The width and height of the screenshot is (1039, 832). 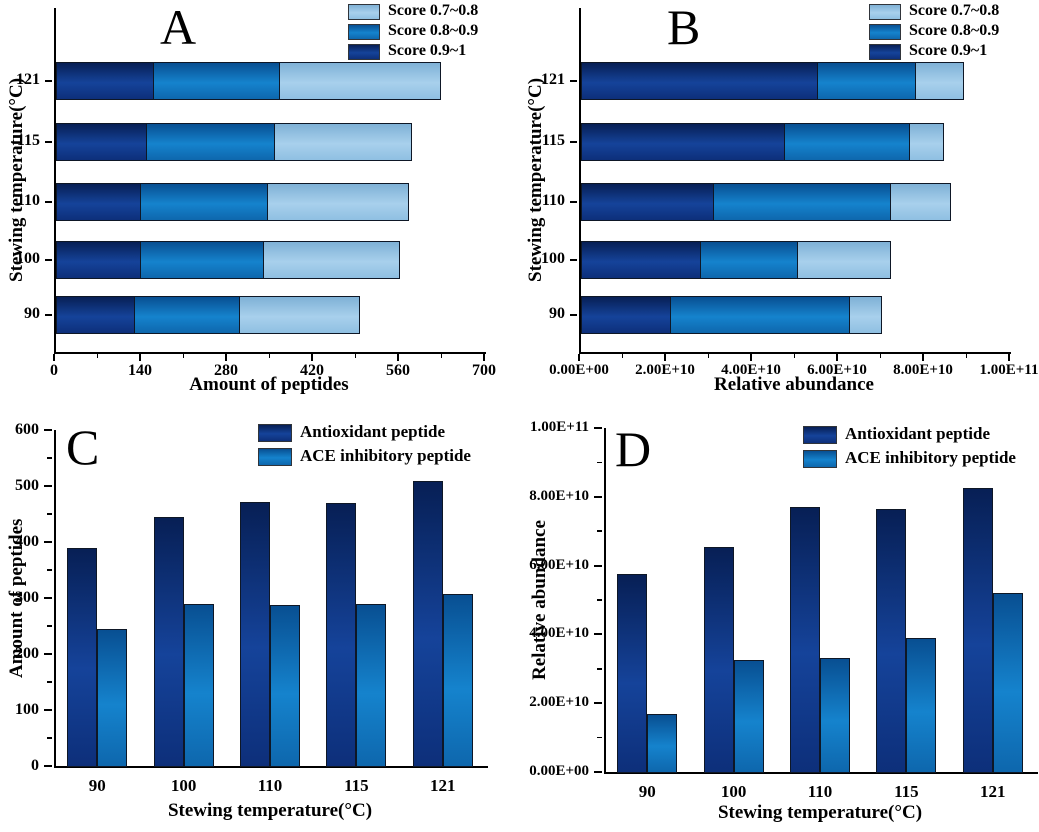 I want to click on x-tick-label: 700, so click(x=484, y=370).